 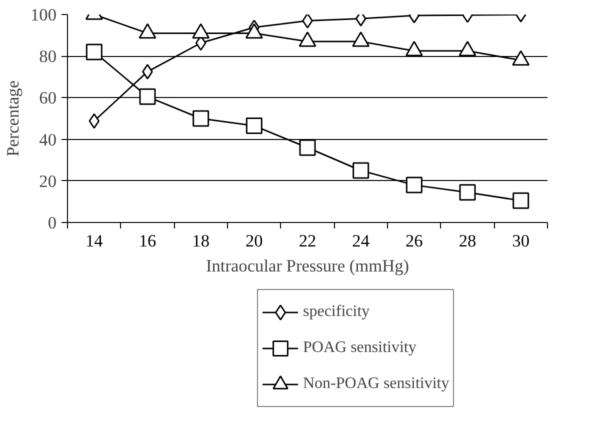 What do you see at coordinates (95, 241) in the screenshot?
I see `x-tick-label: 14` at bounding box center [95, 241].